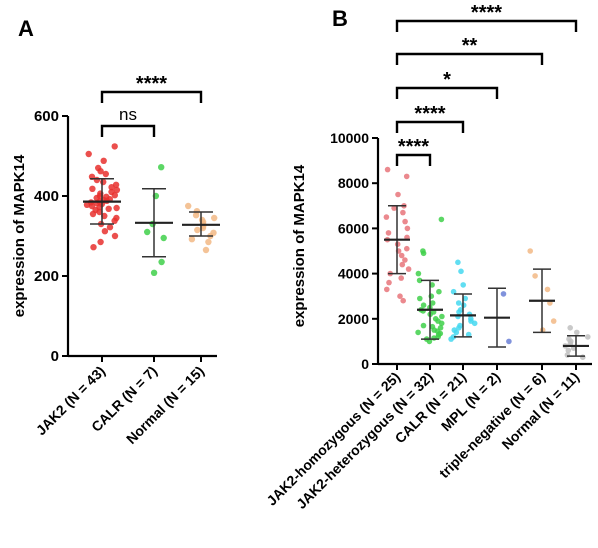 This screenshot has height=548, width=598. What do you see at coordinates (353, 274) in the screenshot?
I see `y-tick-label: 4000` at bounding box center [353, 274].